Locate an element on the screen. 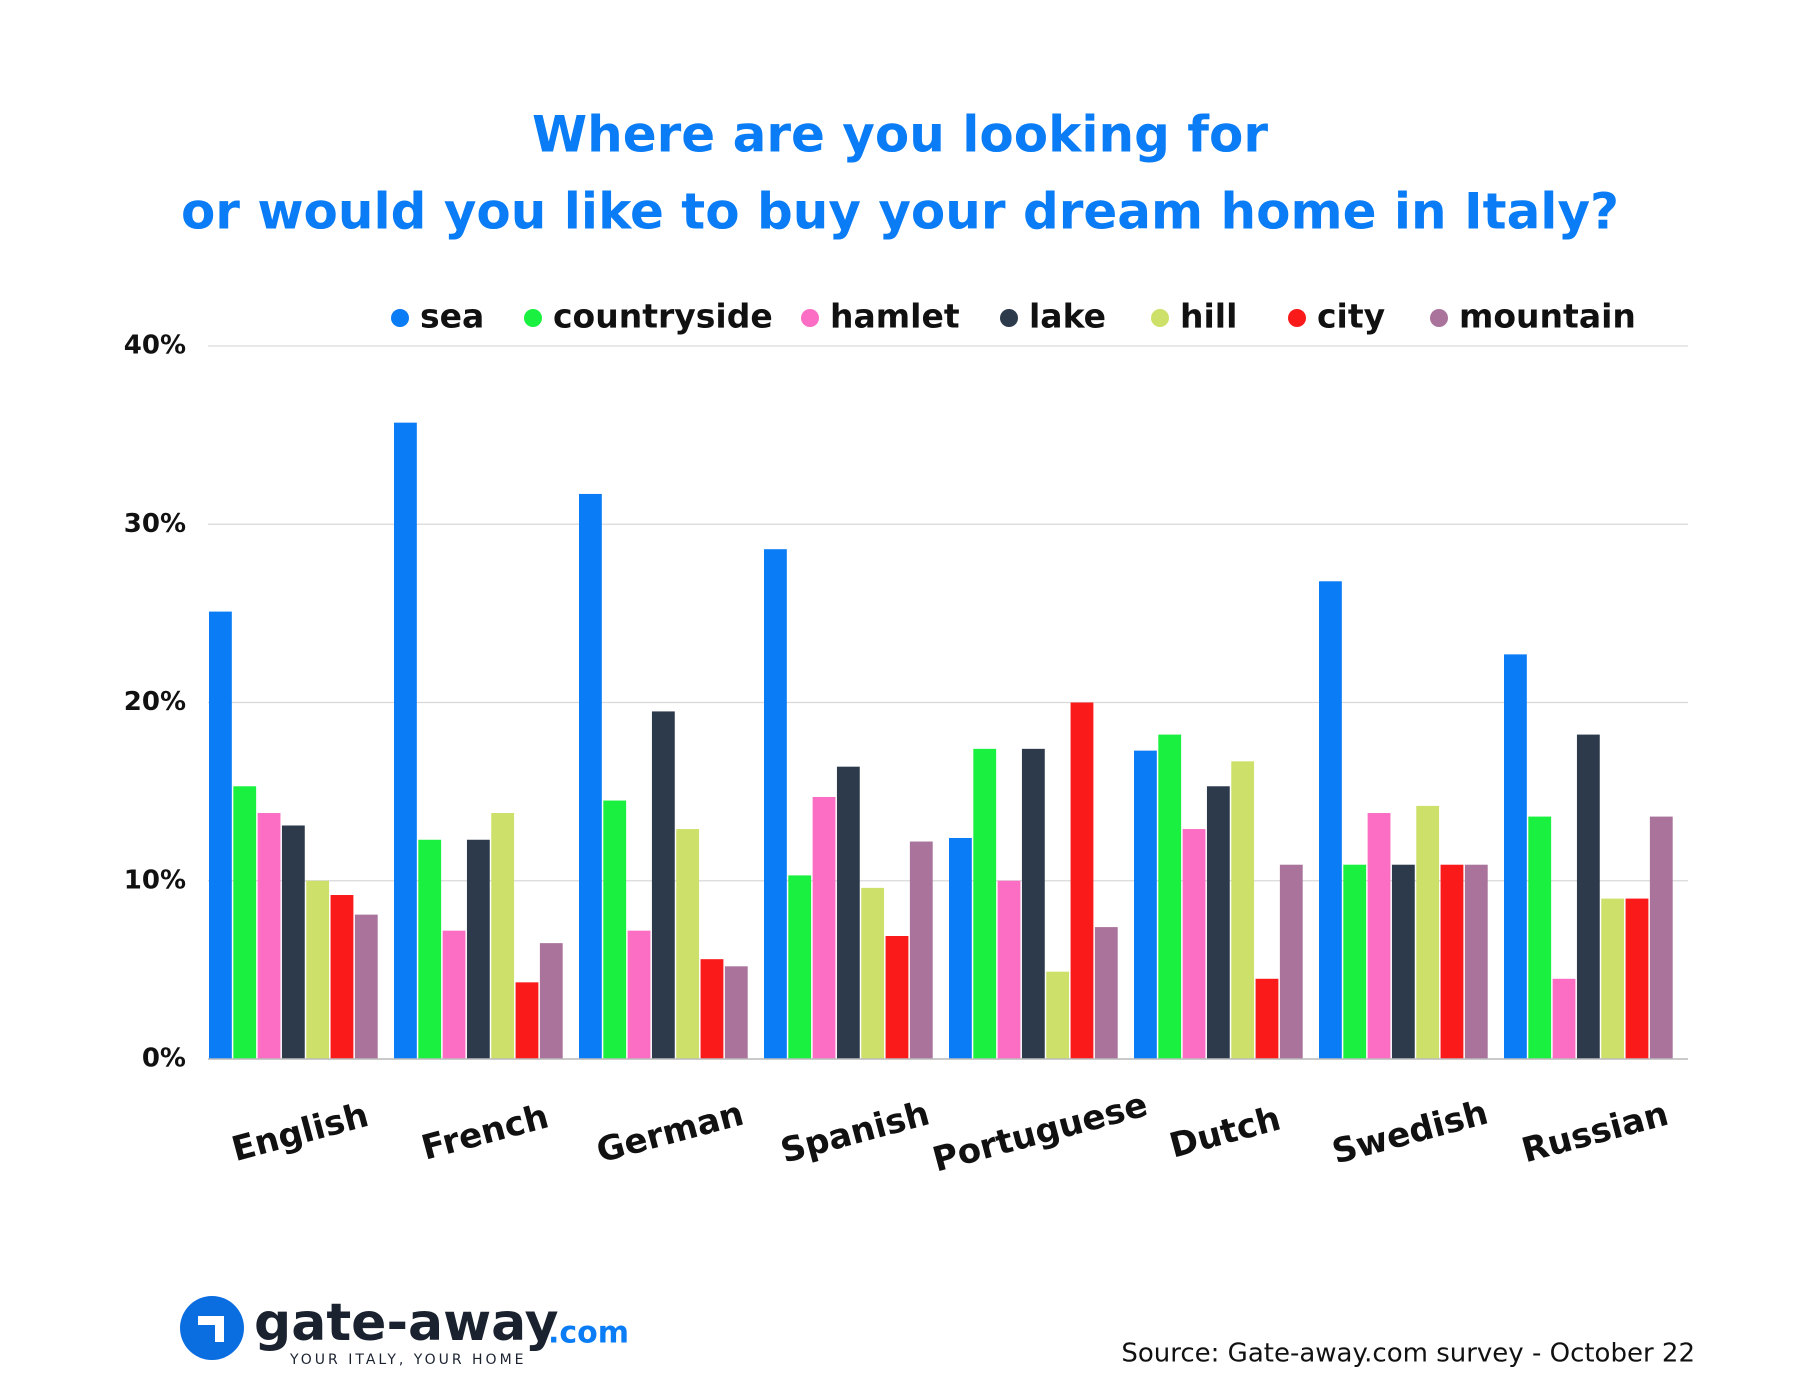 The height and width of the screenshot is (1400, 1800). legend-label: countryside is located at coordinates (663, 316).